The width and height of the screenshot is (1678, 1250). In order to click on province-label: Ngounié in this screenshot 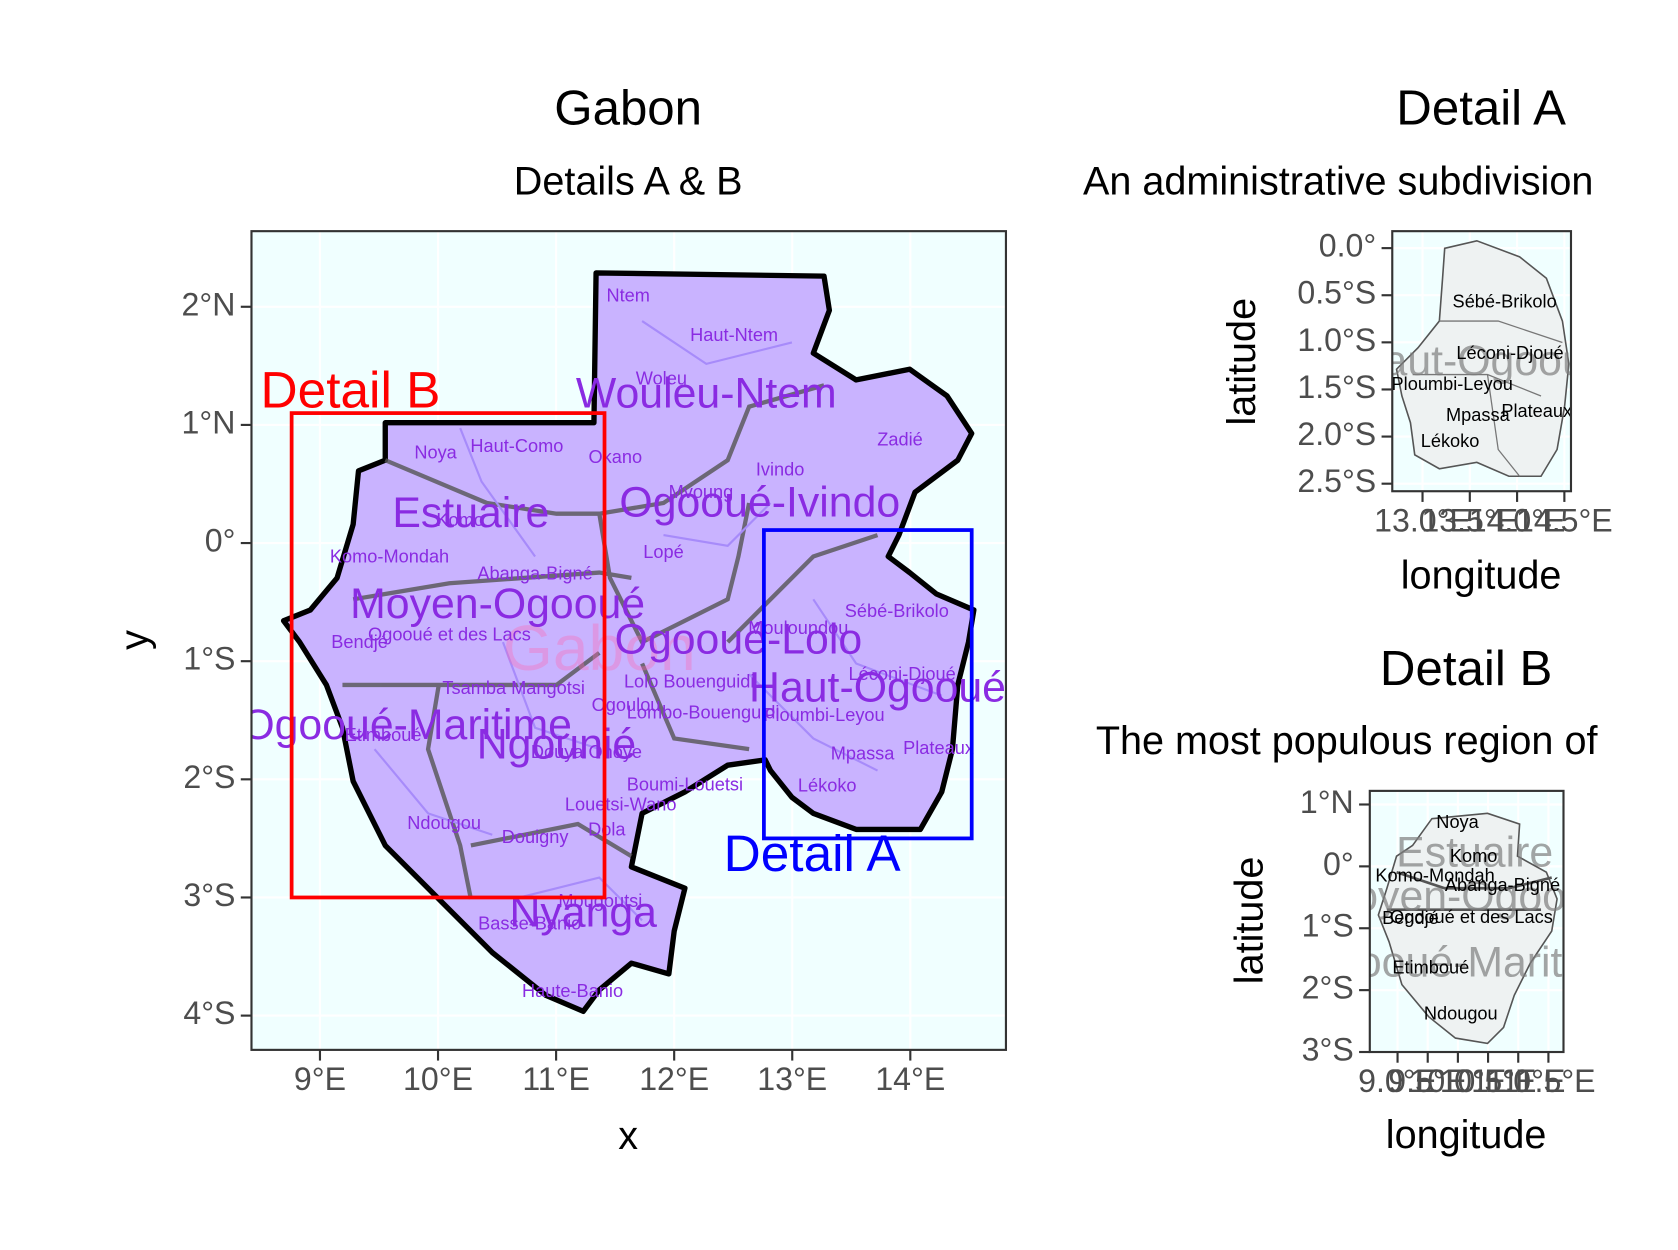, I will do `click(556, 744)`.